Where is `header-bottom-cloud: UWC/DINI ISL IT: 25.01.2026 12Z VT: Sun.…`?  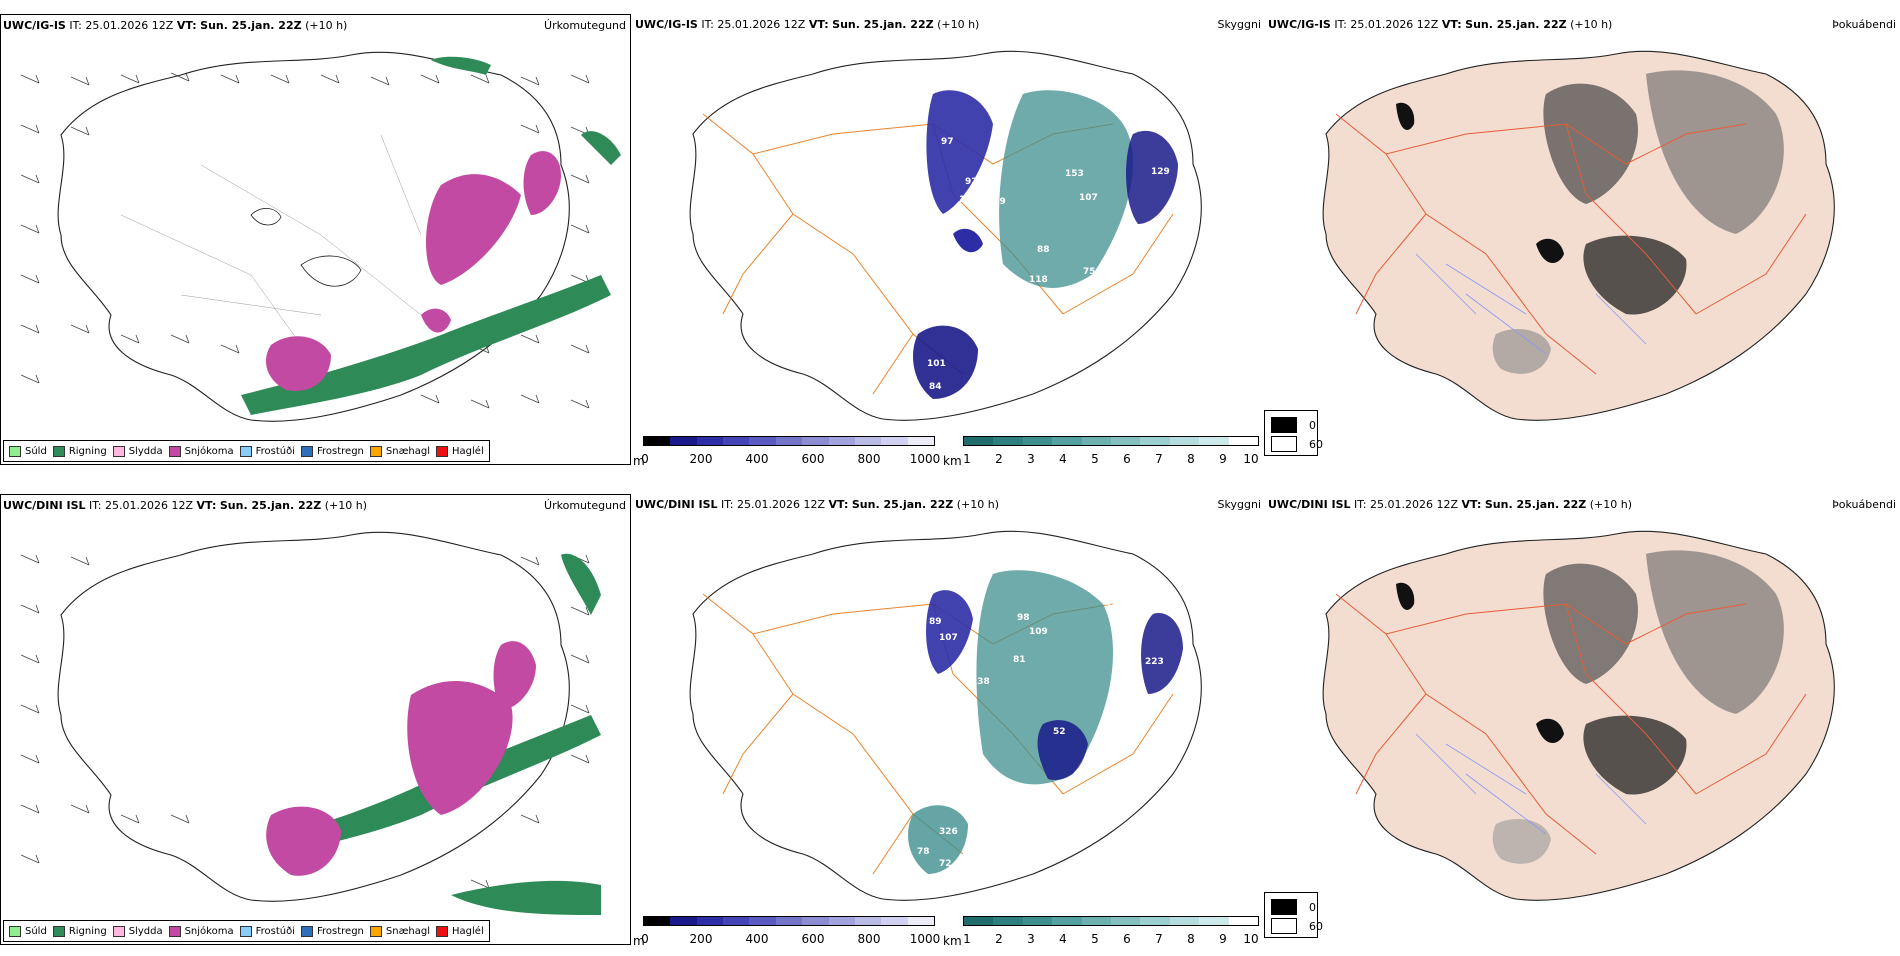 header-bottom-cloud: UWC/DINI ISL IT: 25.01.2026 12Z VT: Sun.… is located at coordinates (817, 504).